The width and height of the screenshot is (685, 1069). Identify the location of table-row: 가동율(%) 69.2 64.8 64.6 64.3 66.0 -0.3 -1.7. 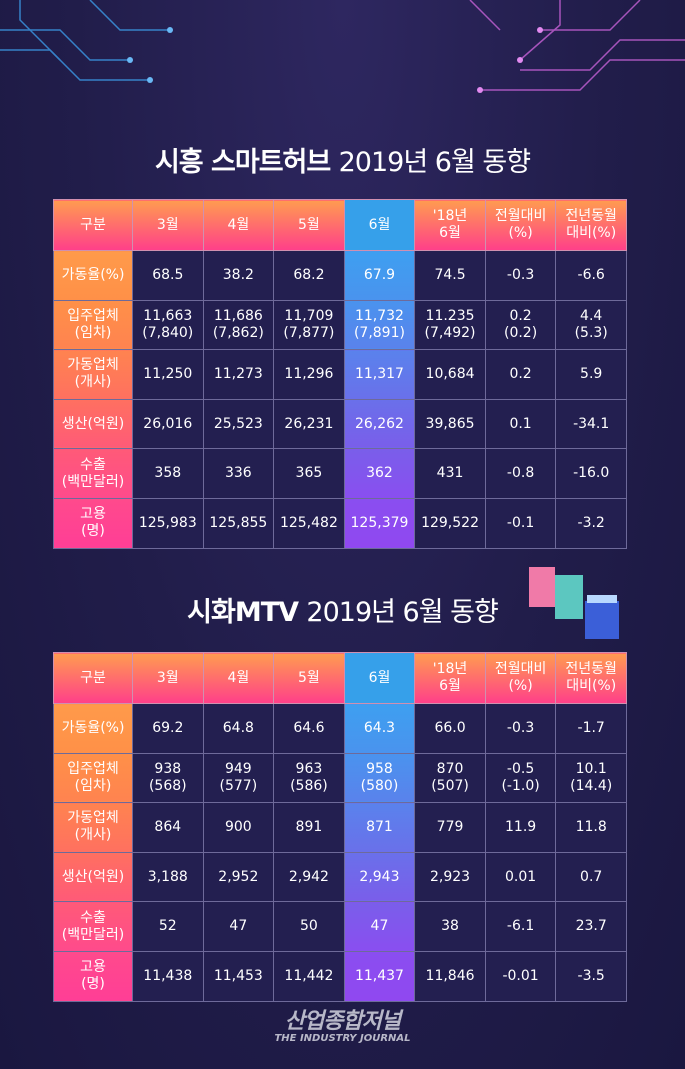
(340, 728).